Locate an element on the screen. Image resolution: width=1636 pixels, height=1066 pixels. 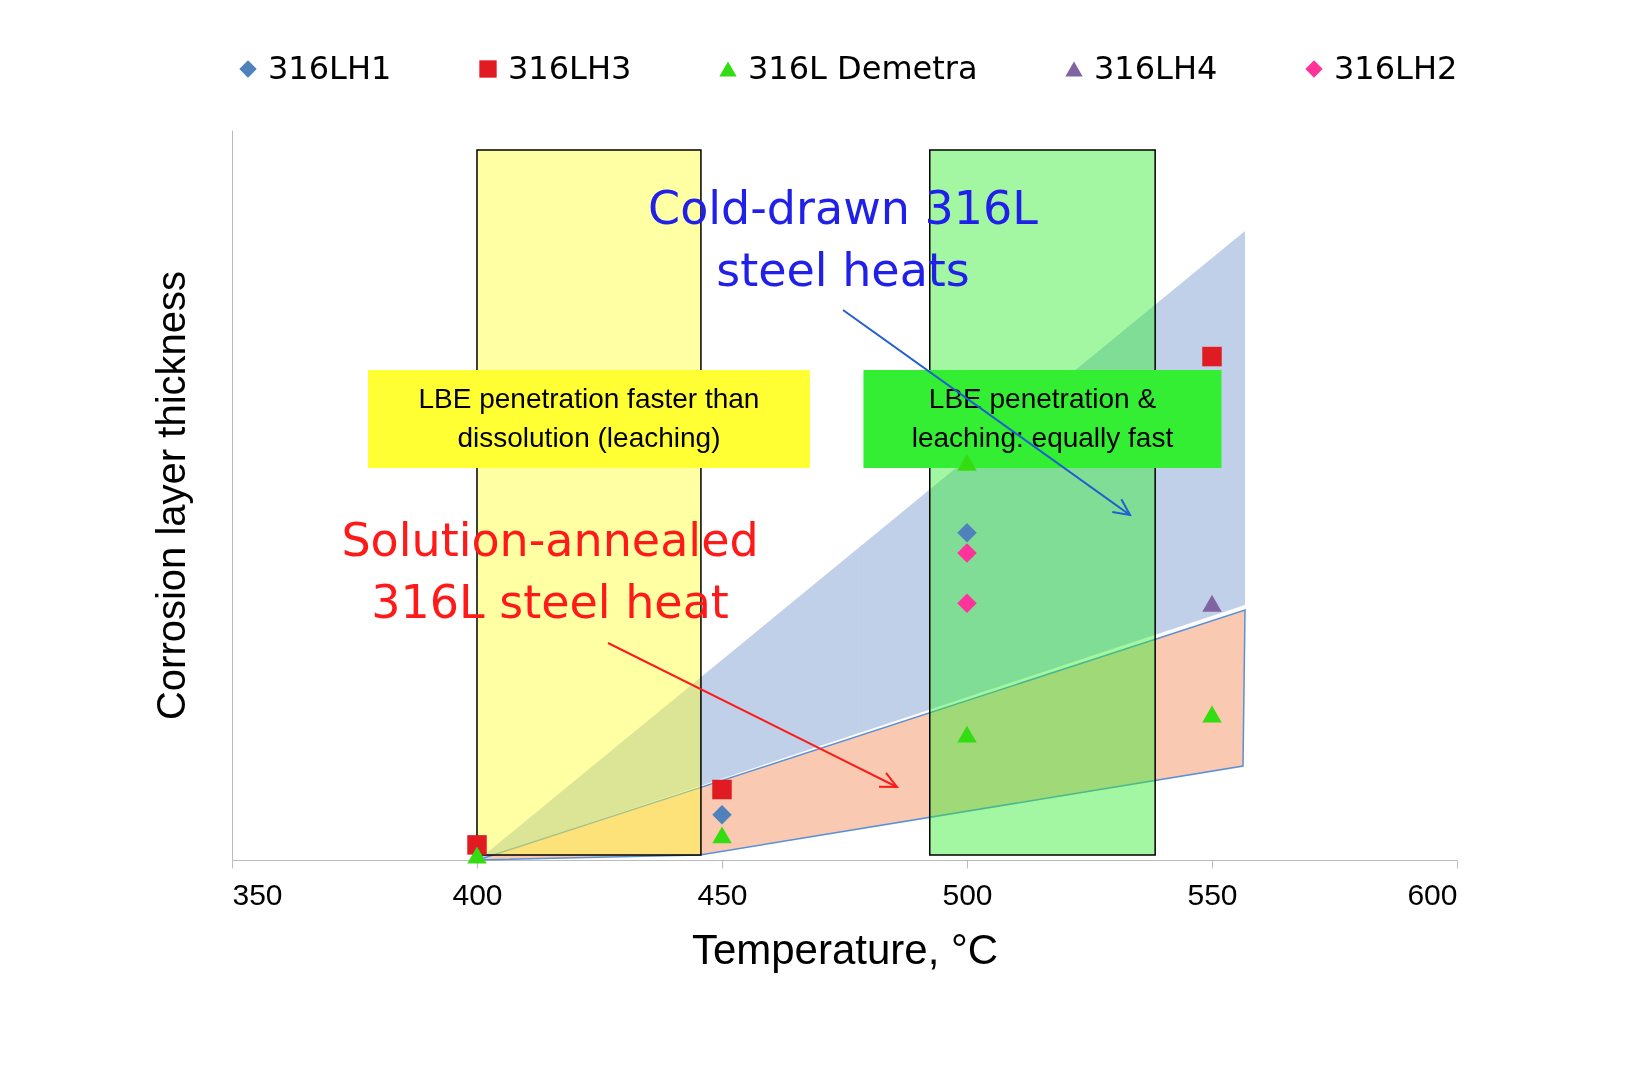
band-label: LBE penetration faster than dissolution (leaching) is located at coordinates (589, 418).